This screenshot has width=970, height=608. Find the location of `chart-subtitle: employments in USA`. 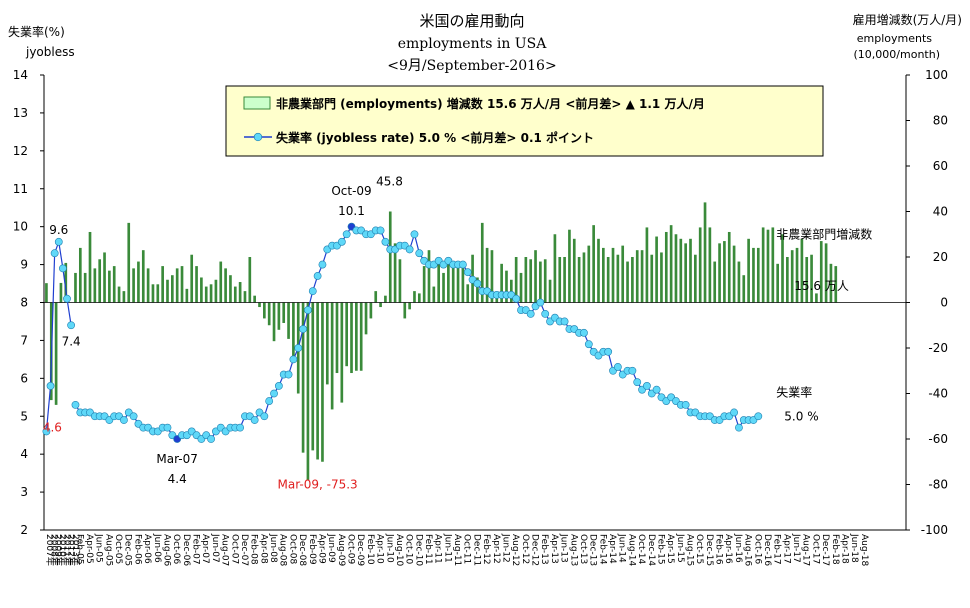

chart-subtitle: employments in USA is located at coordinates (473, 44).